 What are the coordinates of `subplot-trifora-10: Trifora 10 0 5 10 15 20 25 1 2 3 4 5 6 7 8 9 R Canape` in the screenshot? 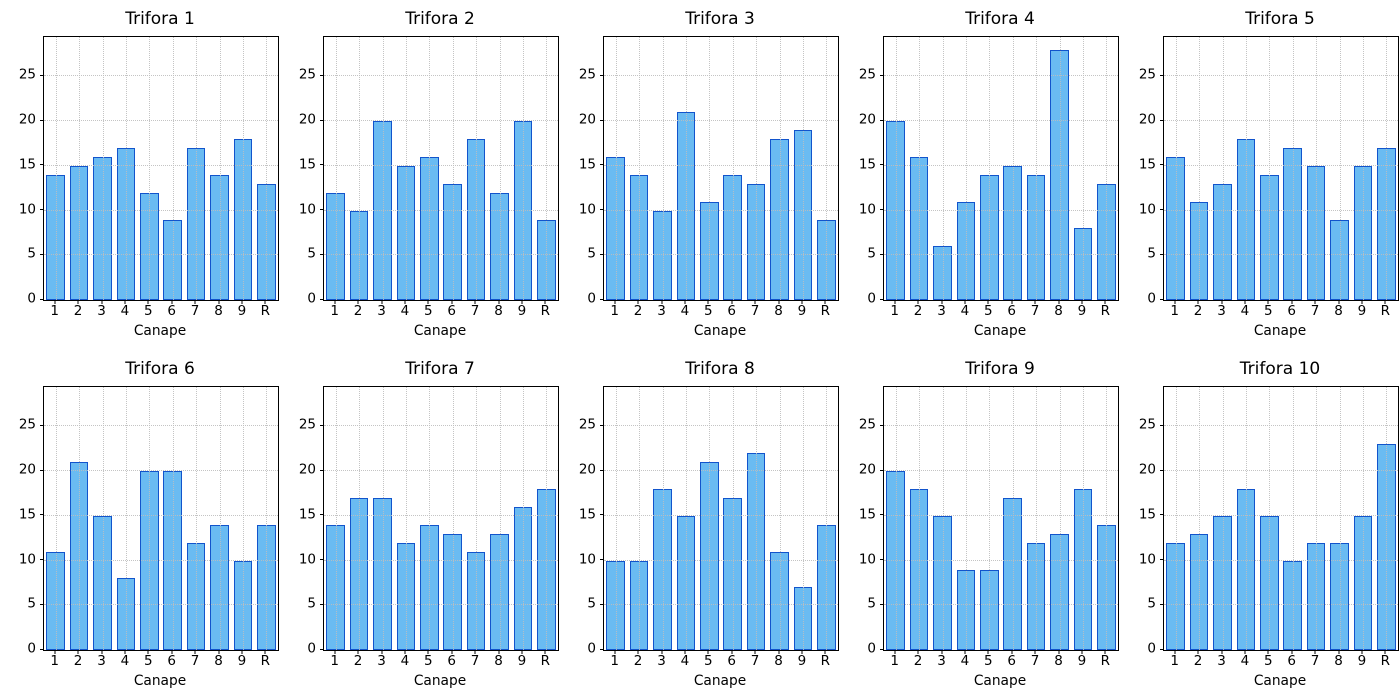 It's located at (1260, 525).